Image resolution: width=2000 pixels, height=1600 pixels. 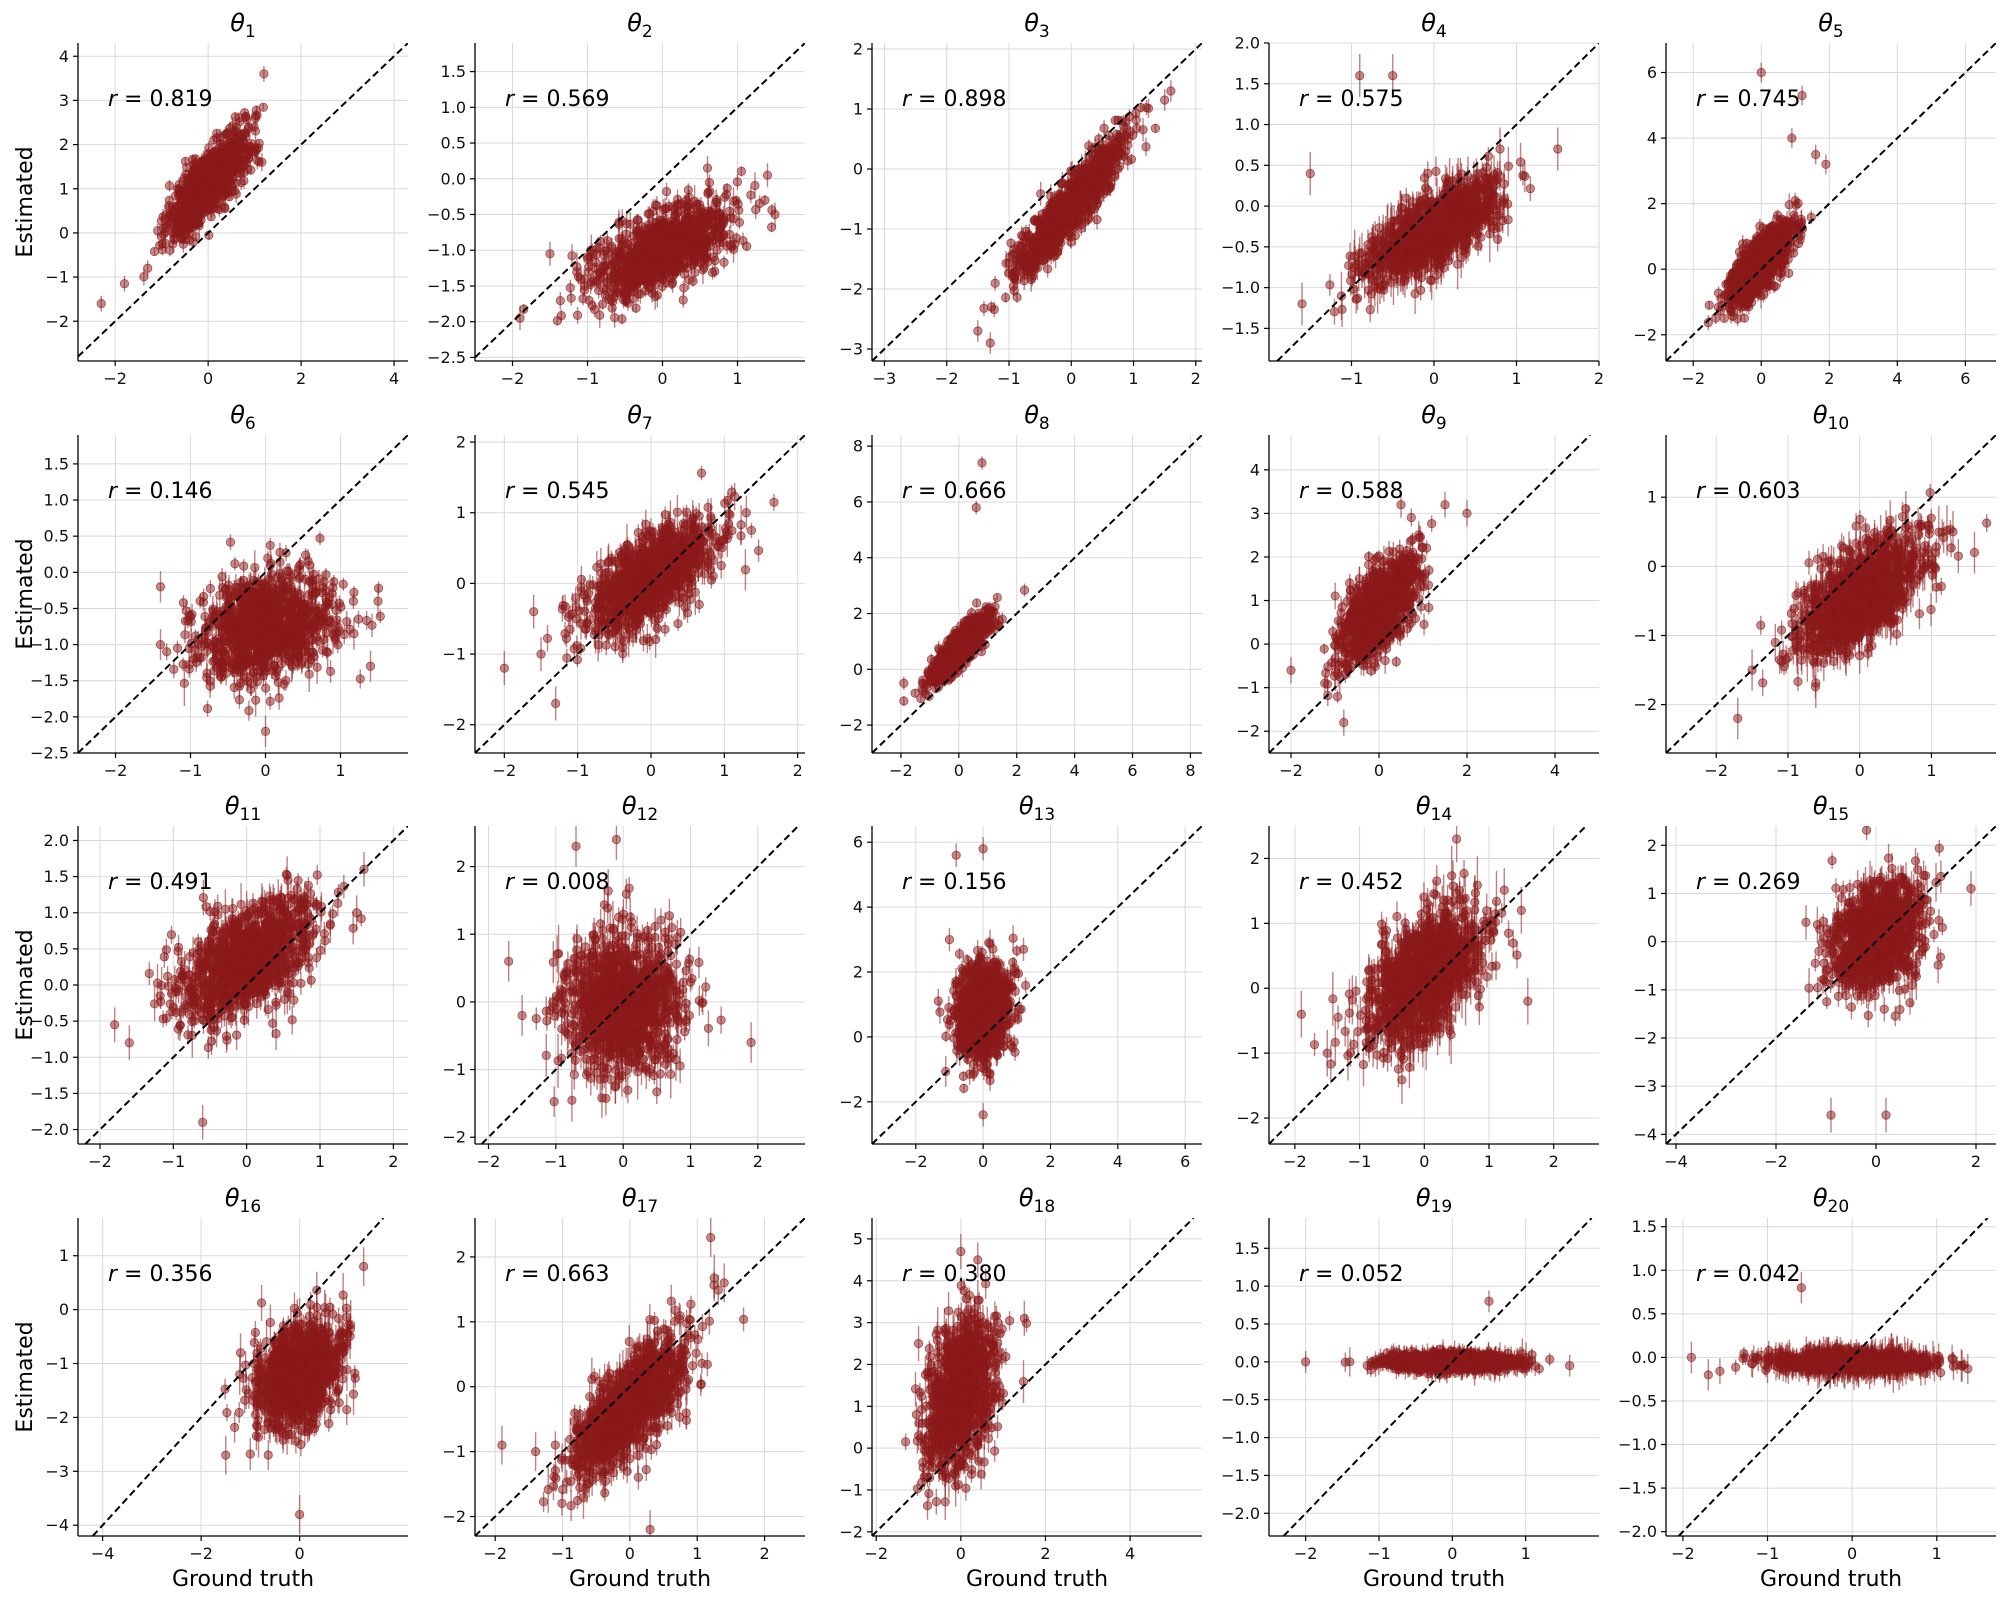 What do you see at coordinates (446, 250) in the screenshot?
I see `y-tick-label: −1.0` at bounding box center [446, 250].